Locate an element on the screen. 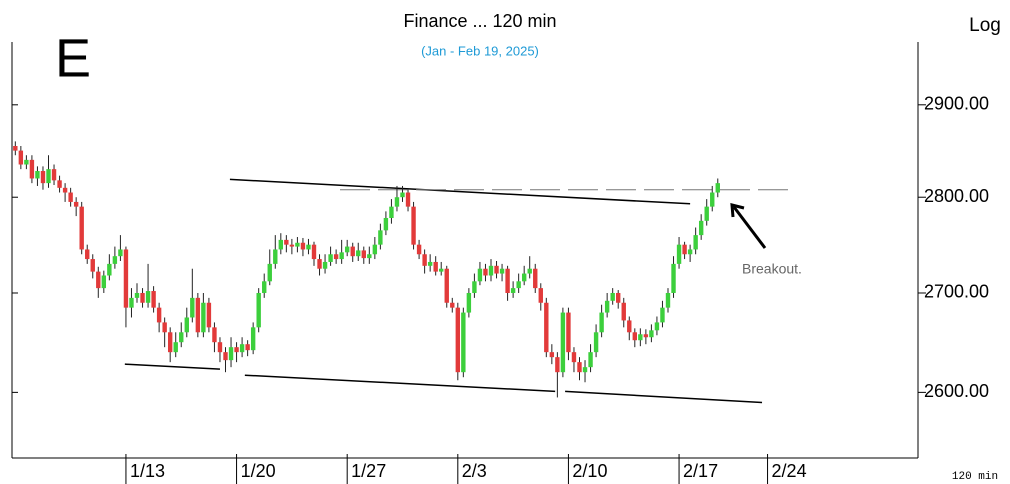 Image resolution: width=1010 pixels, height=484 pixels. scale-label: Log is located at coordinates (985, 25).